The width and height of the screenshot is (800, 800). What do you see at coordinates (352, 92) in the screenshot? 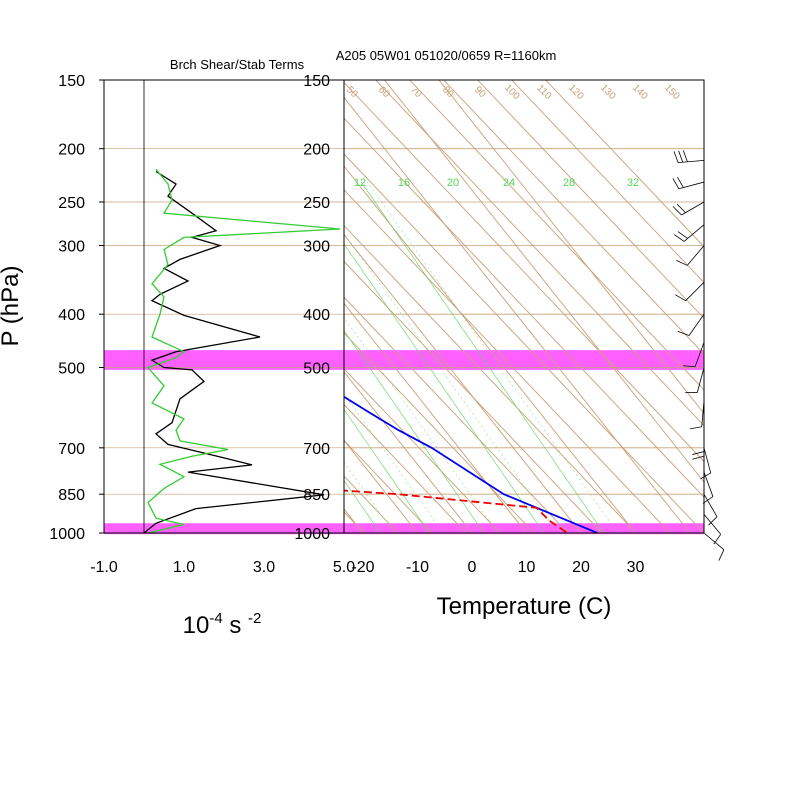
I see `isotherm-top-label: 50` at bounding box center [352, 92].